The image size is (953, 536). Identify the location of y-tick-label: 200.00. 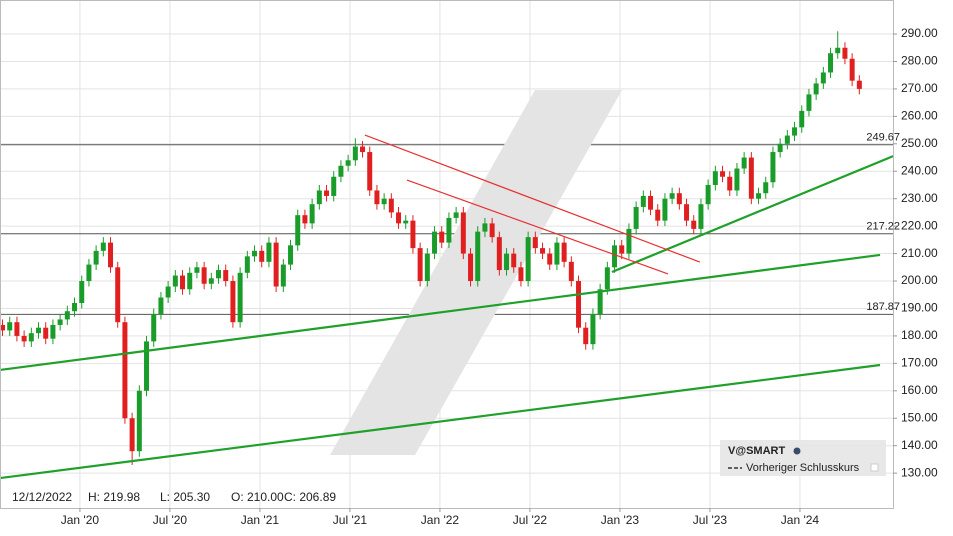
(919, 280).